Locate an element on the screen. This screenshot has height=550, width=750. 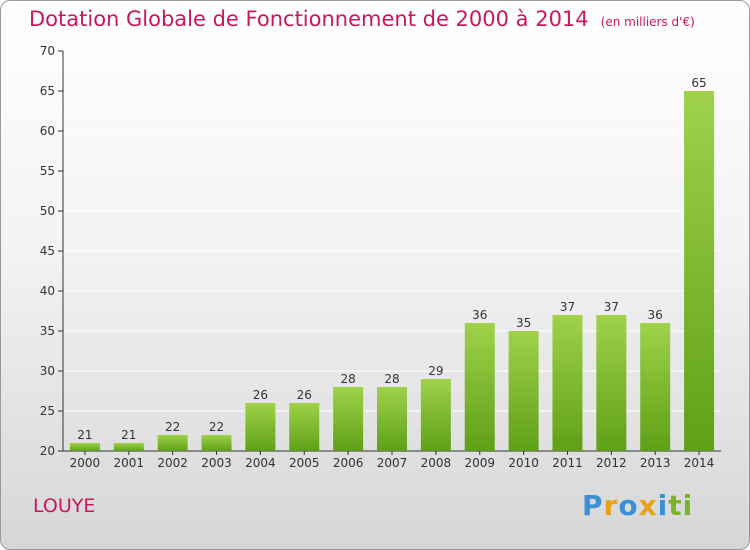
y-tick-label: 35 is located at coordinates (47, 331).